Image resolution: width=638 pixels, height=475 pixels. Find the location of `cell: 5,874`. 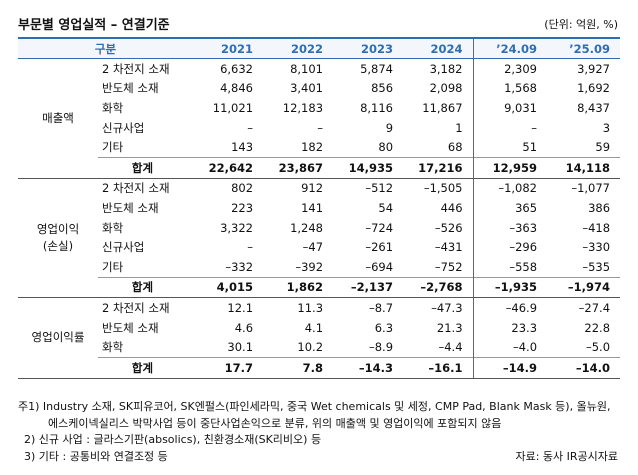

cell: 5,874 is located at coordinates (377, 68).